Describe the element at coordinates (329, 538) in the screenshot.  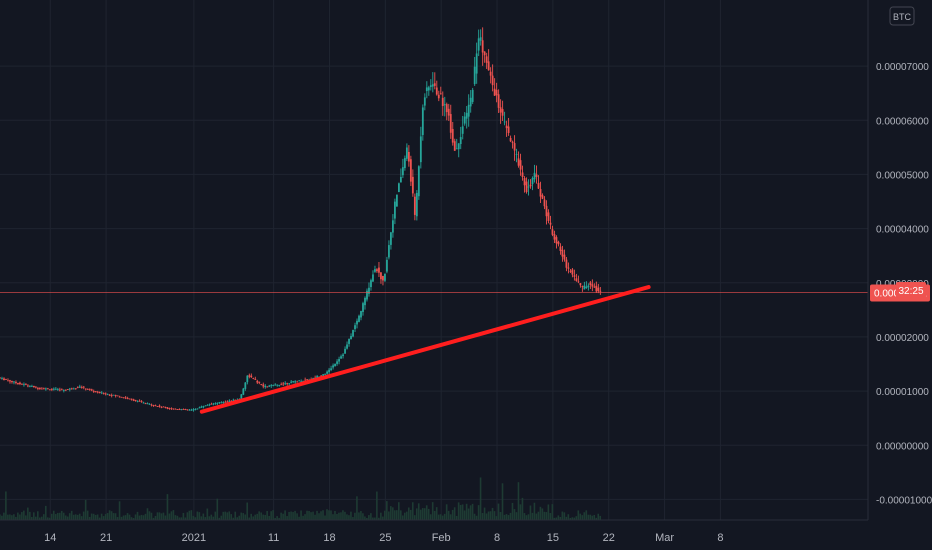
I see `x-tick-label: 18` at that location.